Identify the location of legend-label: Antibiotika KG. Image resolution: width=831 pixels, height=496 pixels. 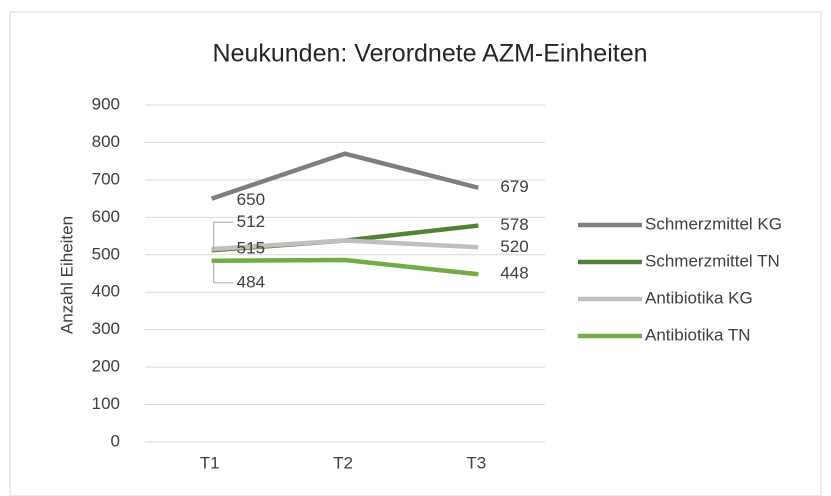
(699, 297).